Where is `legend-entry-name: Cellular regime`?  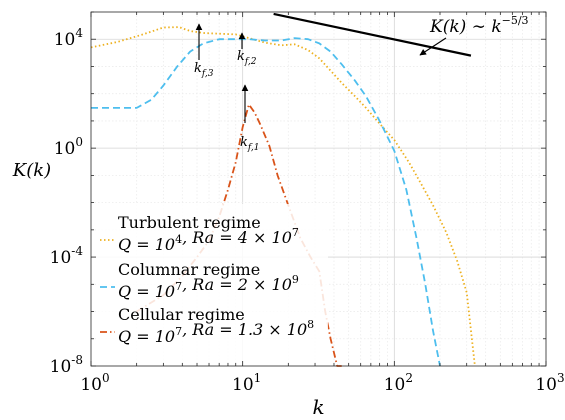 legend-entry-name: Cellular regime is located at coordinates (181, 314).